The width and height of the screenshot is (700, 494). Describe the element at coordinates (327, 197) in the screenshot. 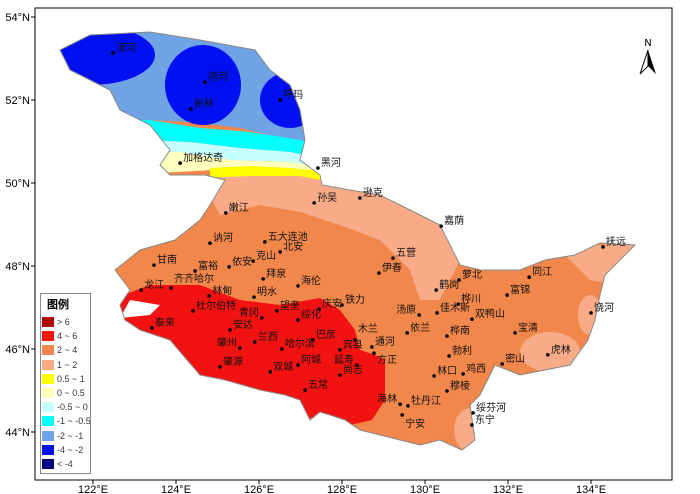

I see `station-label: 孙吴` at that location.